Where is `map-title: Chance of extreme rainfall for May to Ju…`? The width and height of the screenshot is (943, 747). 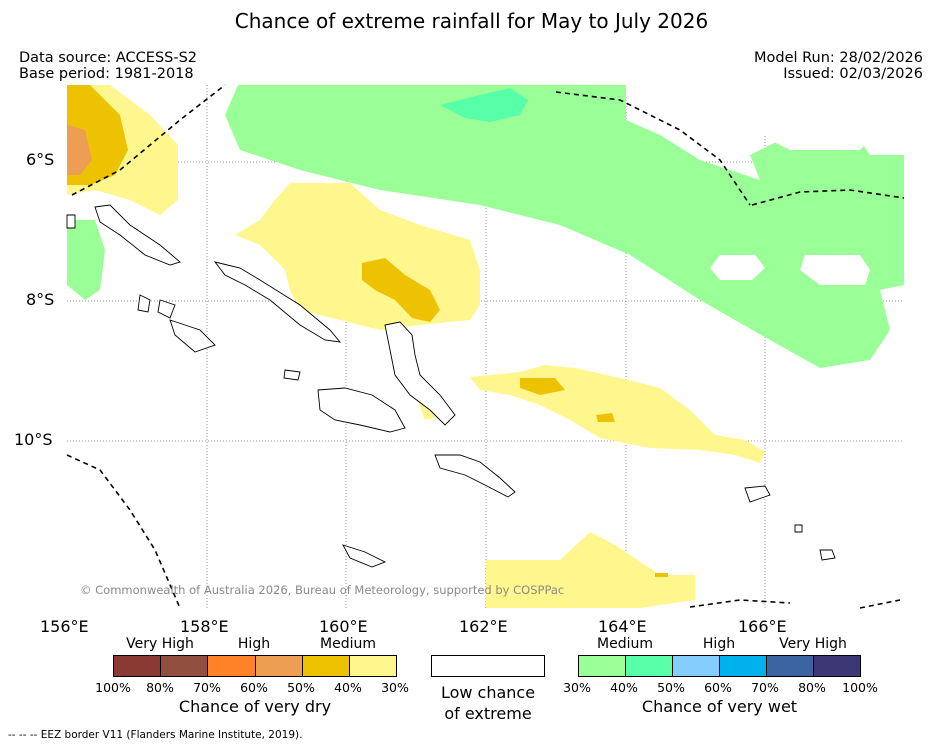
map-title: Chance of extreme rainfall for May to Ju… is located at coordinates (471, 21).